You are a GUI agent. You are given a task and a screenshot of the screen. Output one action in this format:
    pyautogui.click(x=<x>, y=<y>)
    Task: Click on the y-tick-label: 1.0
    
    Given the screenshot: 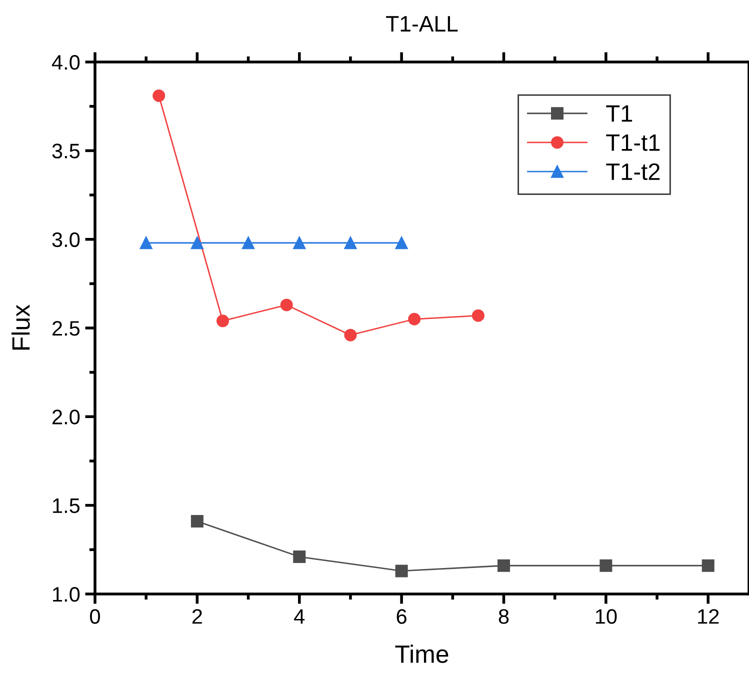 What is the action you would take?
    pyautogui.click(x=66, y=594)
    